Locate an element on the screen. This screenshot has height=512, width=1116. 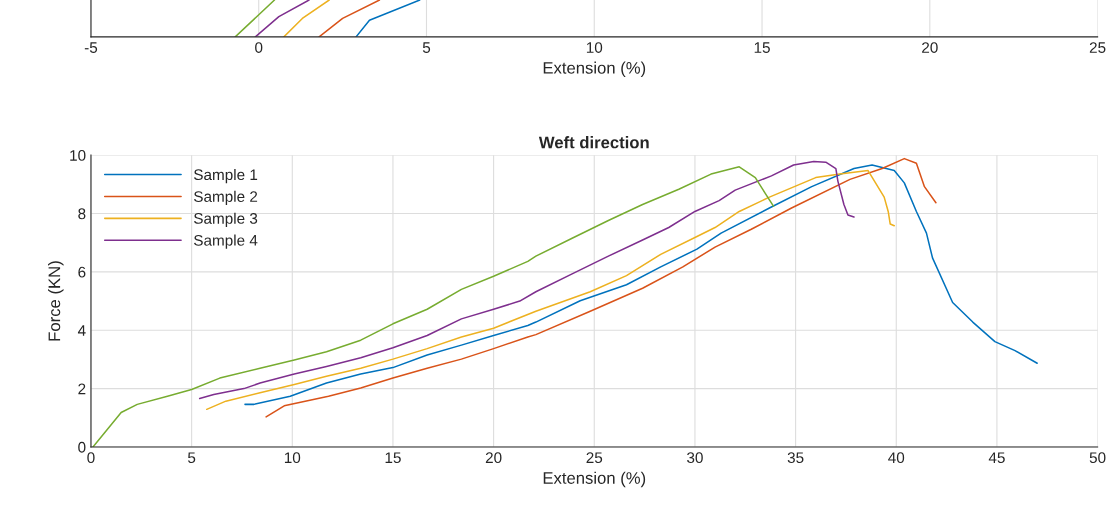
y-tick-label: 8 is located at coordinates (82, 214).